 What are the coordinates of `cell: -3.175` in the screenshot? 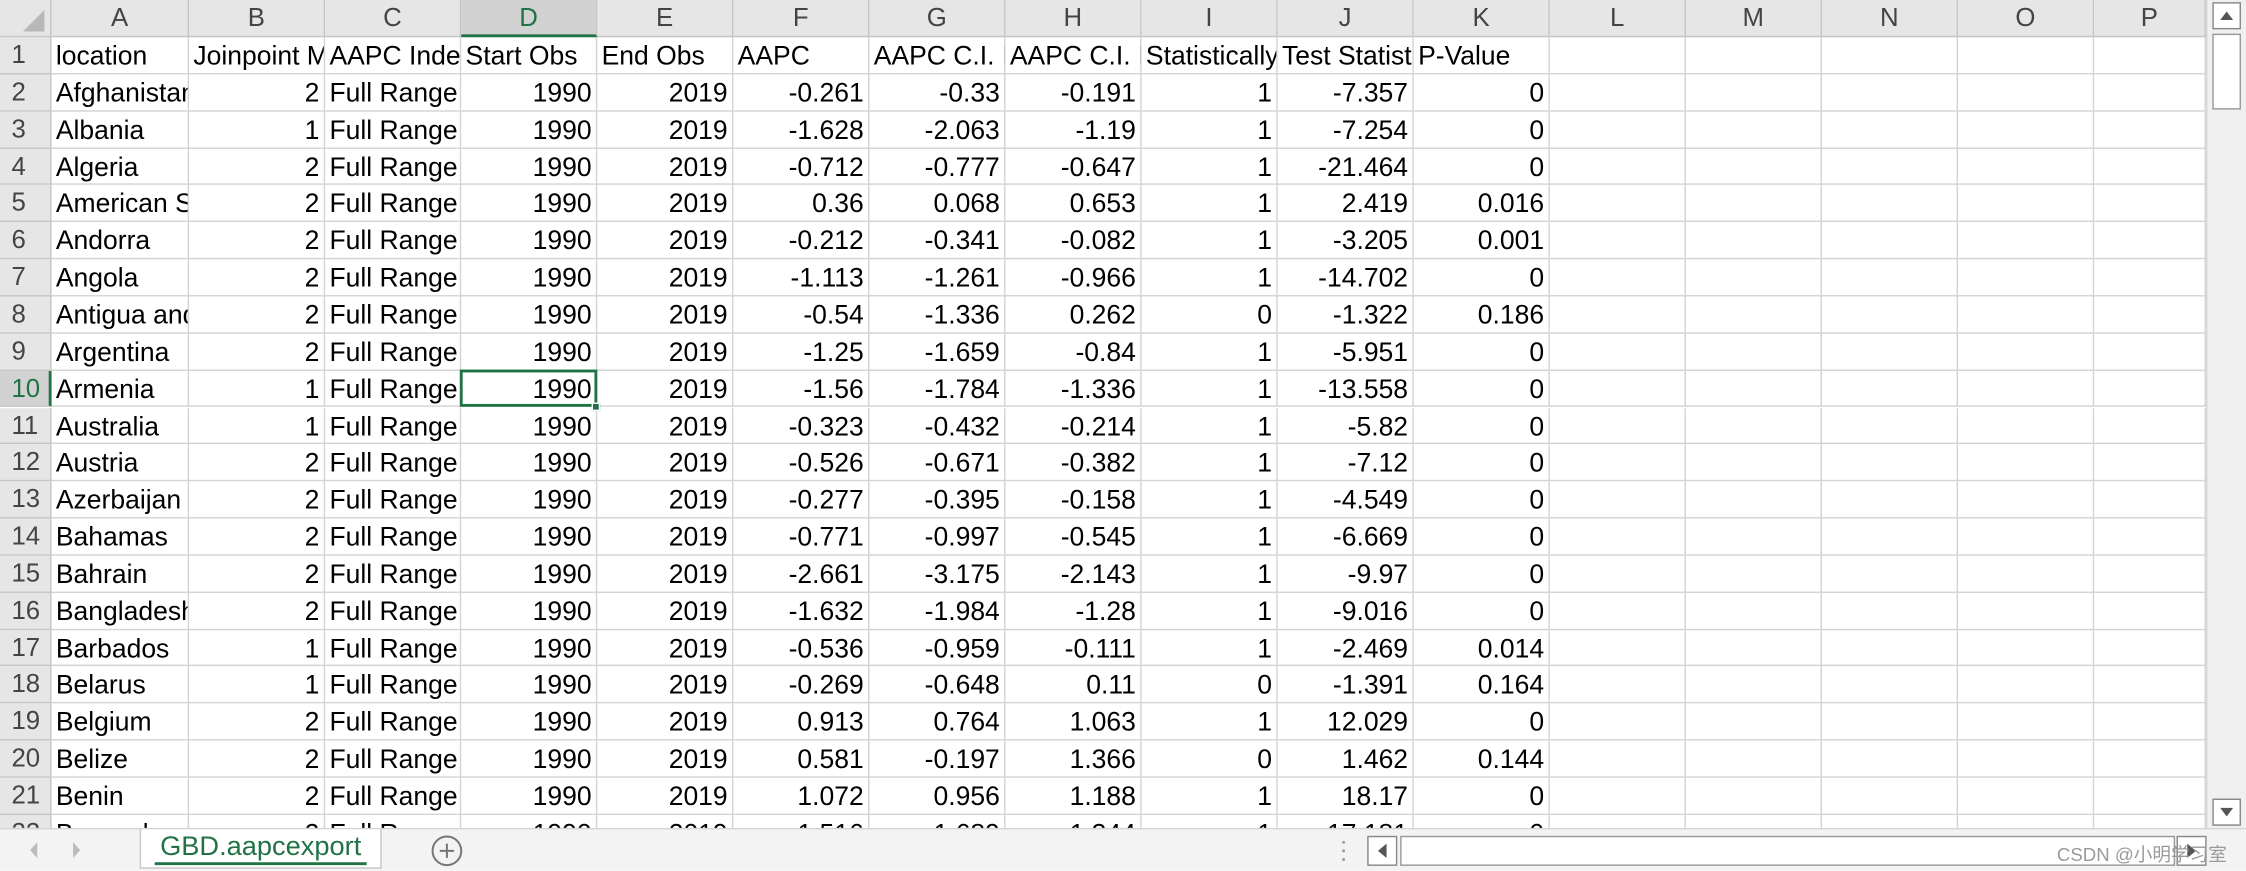 It's located at (937, 574).